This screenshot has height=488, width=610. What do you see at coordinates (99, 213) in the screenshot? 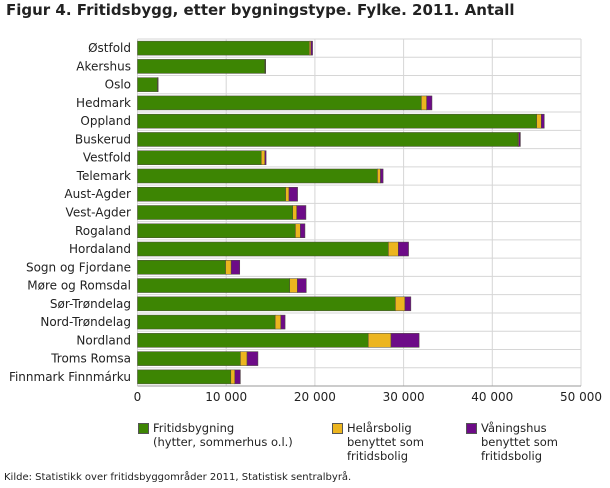
I see `y-category-label: Vest-Agder` at bounding box center [99, 213].